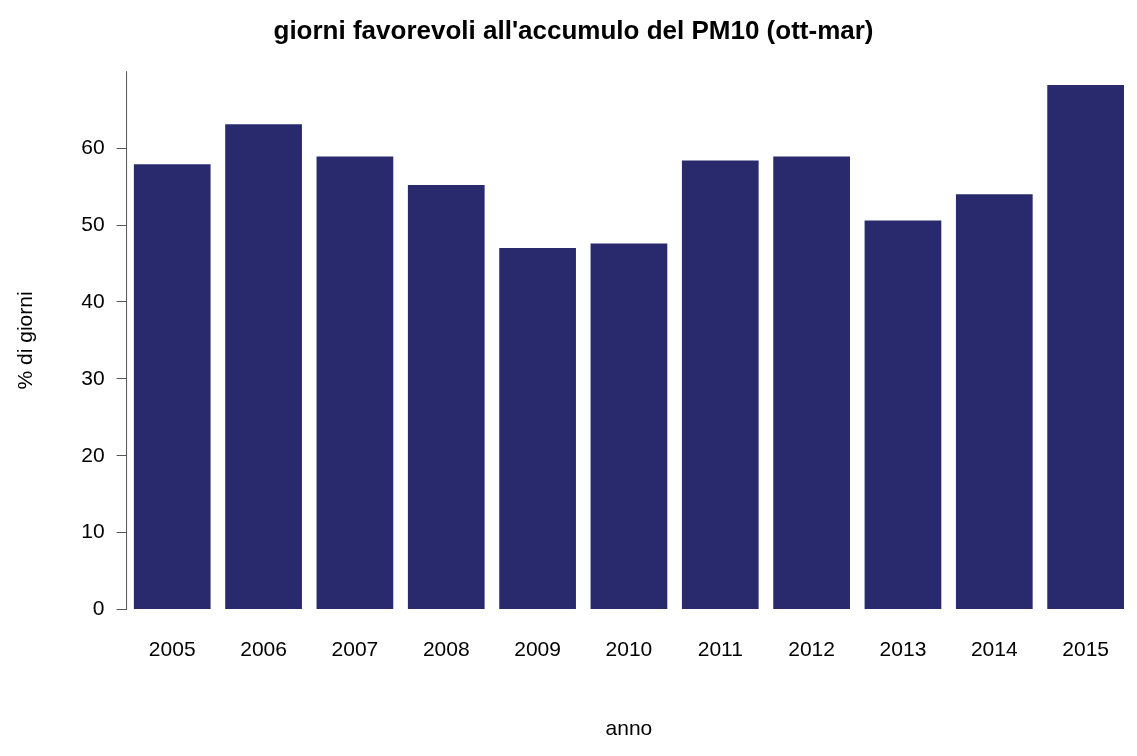  Describe the element at coordinates (93, 146) in the screenshot. I see `y-tick-label: 60` at that location.